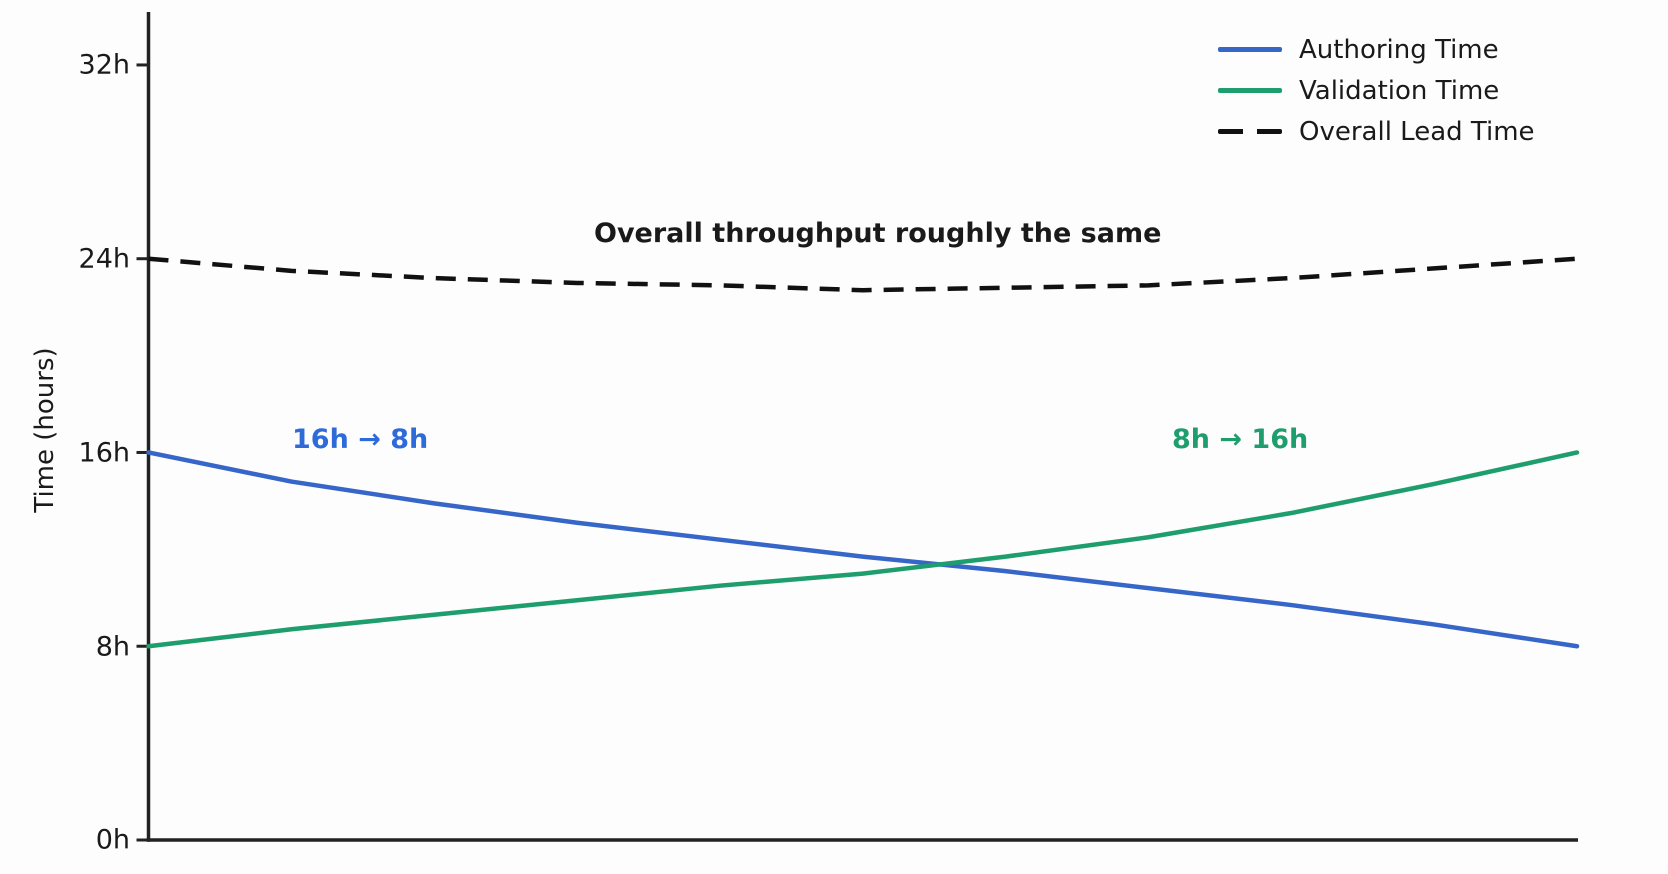  What do you see at coordinates (1250, 49) in the screenshot?
I see `legend-line-swatch-authoring` at bounding box center [1250, 49].